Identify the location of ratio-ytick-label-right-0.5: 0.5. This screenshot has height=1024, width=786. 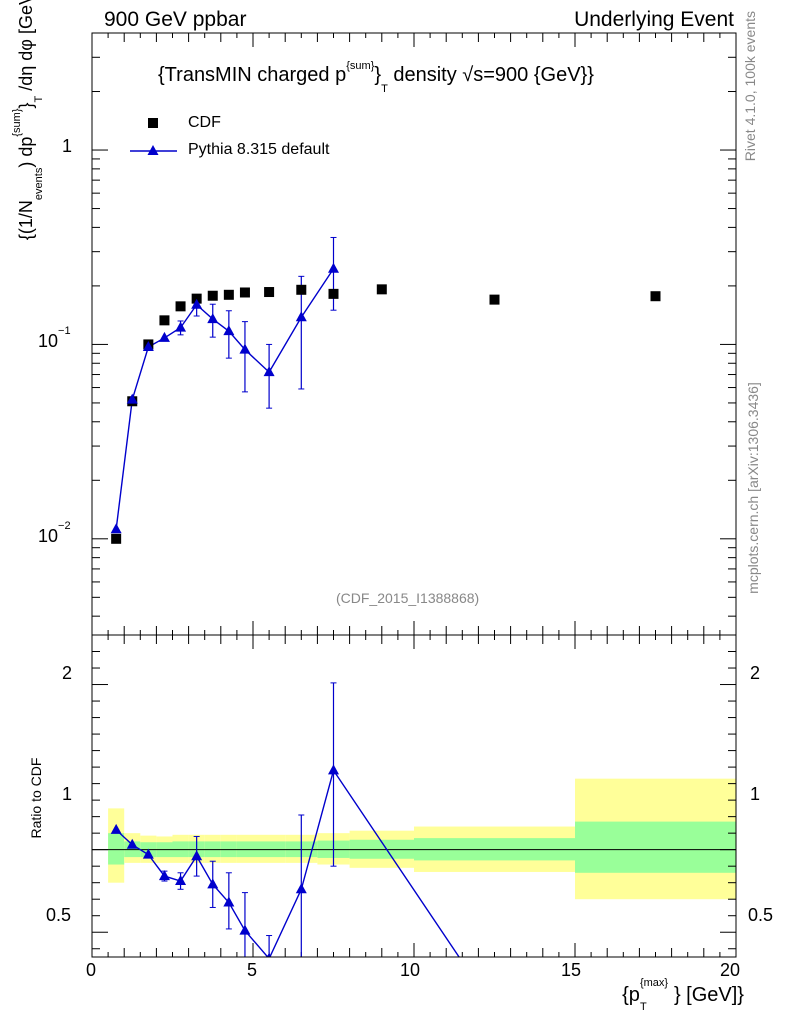
(761, 915).